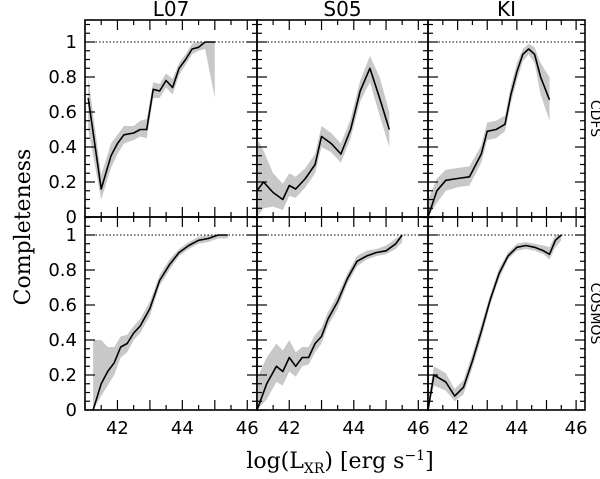 This screenshot has width=600, height=479. I want to click on row-label: COSMOS, so click(593, 314).